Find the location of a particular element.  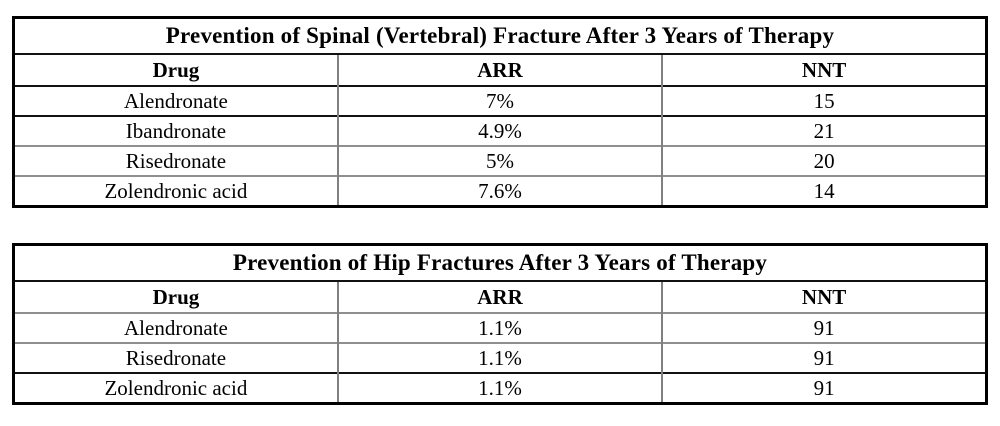

drug-cell: Ibandronate is located at coordinates (175, 130).